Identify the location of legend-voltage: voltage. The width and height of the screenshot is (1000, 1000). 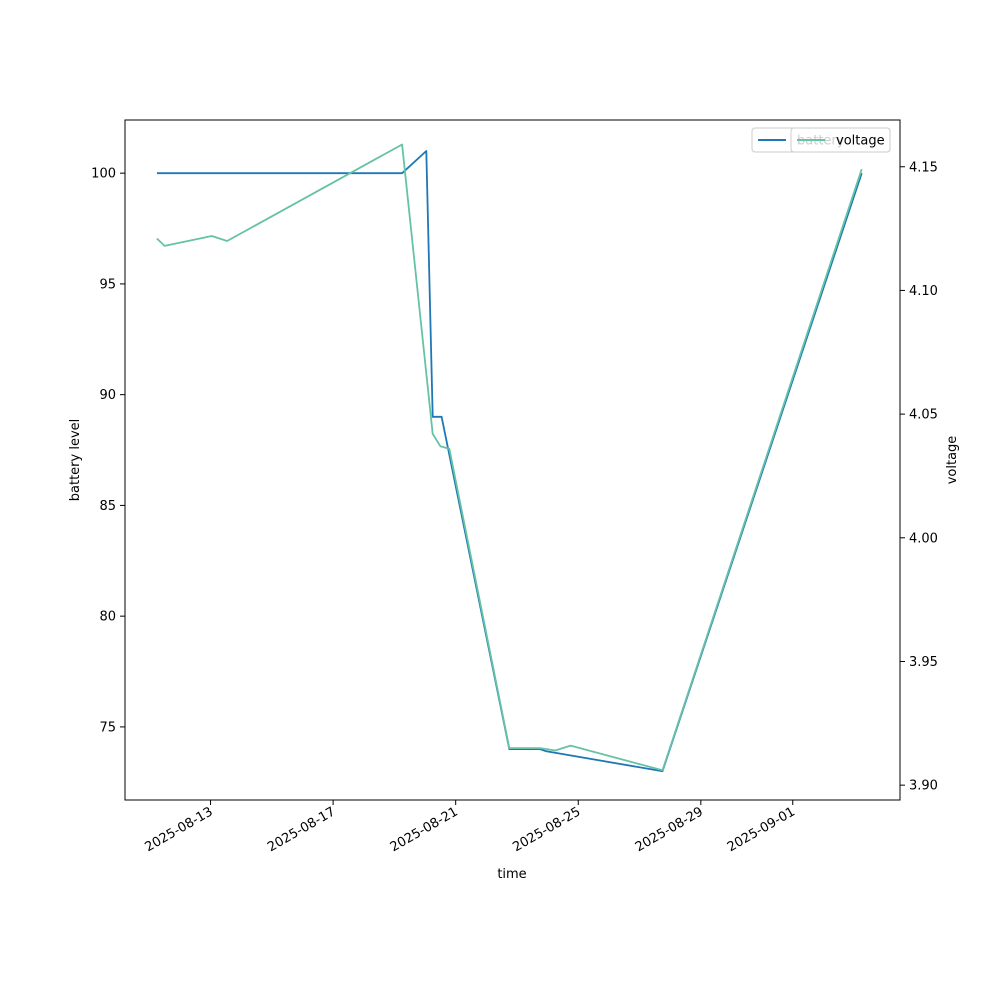
(840, 140).